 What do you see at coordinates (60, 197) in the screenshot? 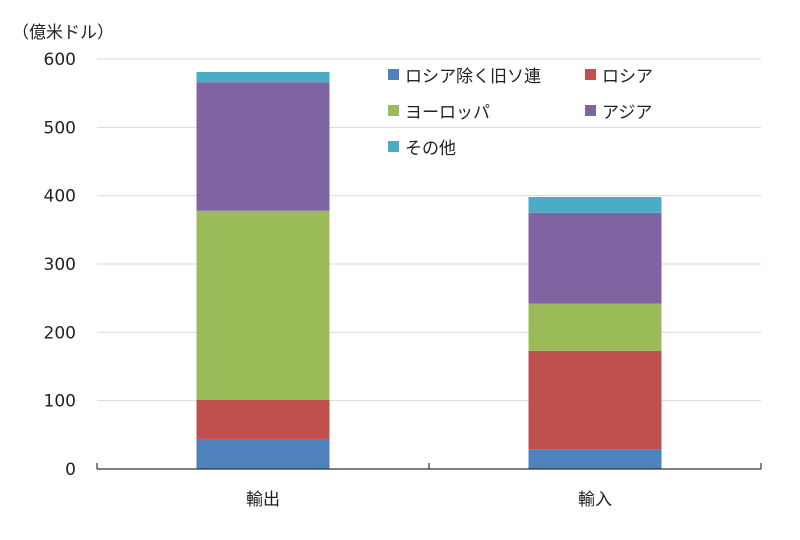
I see `y-tick-label: 400` at bounding box center [60, 197].